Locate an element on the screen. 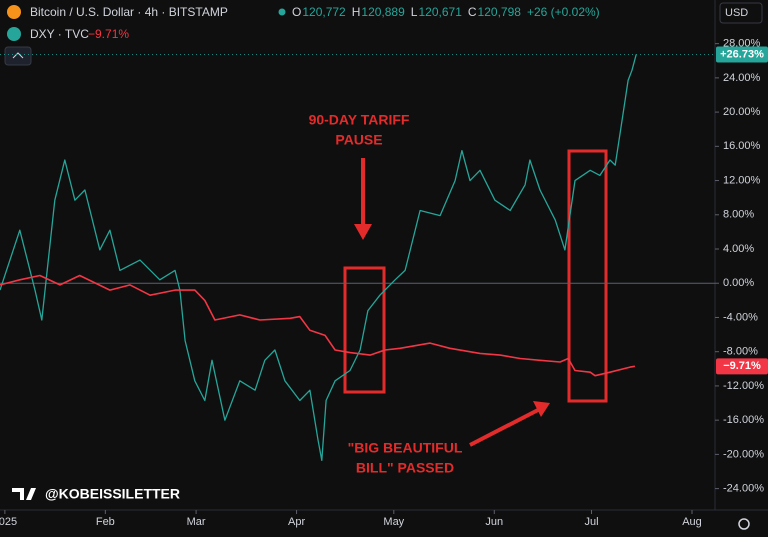  ohlc-key: L is located at coordinates (414, 12).